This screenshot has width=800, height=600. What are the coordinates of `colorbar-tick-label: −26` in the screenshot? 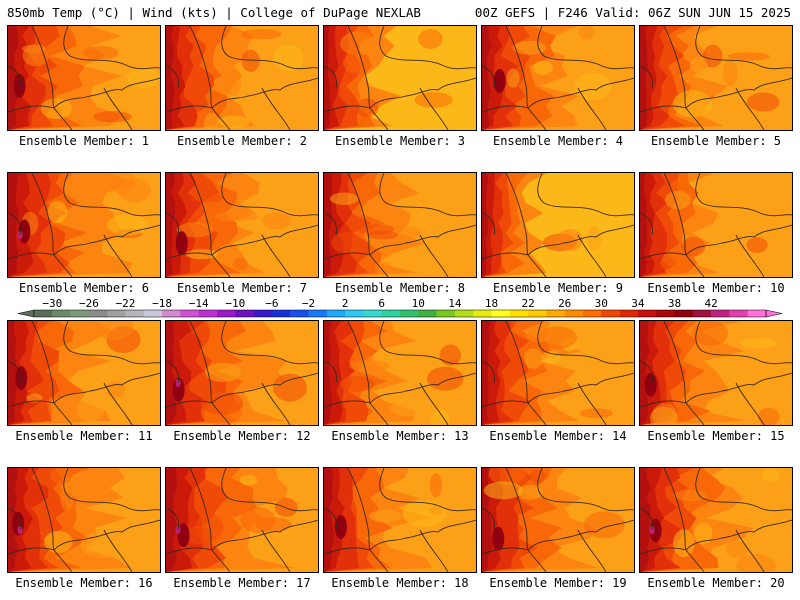 It's located at (89, 303).